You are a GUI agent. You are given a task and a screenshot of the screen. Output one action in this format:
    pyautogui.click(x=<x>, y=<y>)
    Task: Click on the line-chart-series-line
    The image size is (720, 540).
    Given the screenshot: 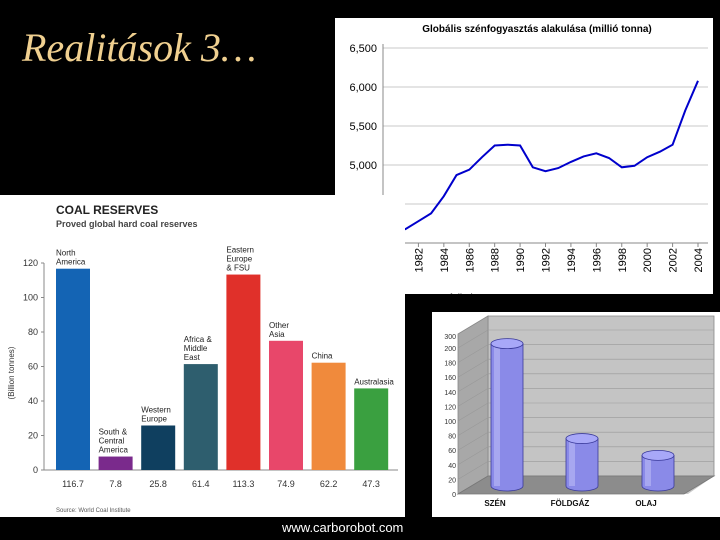 What is the action you would take?
    pyautogui.click(x=545, y=157)
    